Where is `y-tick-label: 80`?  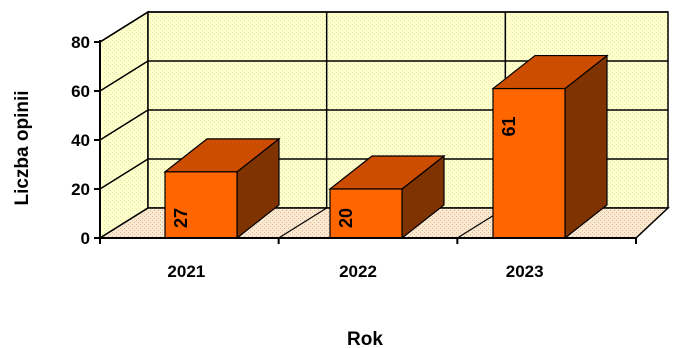 y-tick-label: 80 is located at coordinates (80, 42).